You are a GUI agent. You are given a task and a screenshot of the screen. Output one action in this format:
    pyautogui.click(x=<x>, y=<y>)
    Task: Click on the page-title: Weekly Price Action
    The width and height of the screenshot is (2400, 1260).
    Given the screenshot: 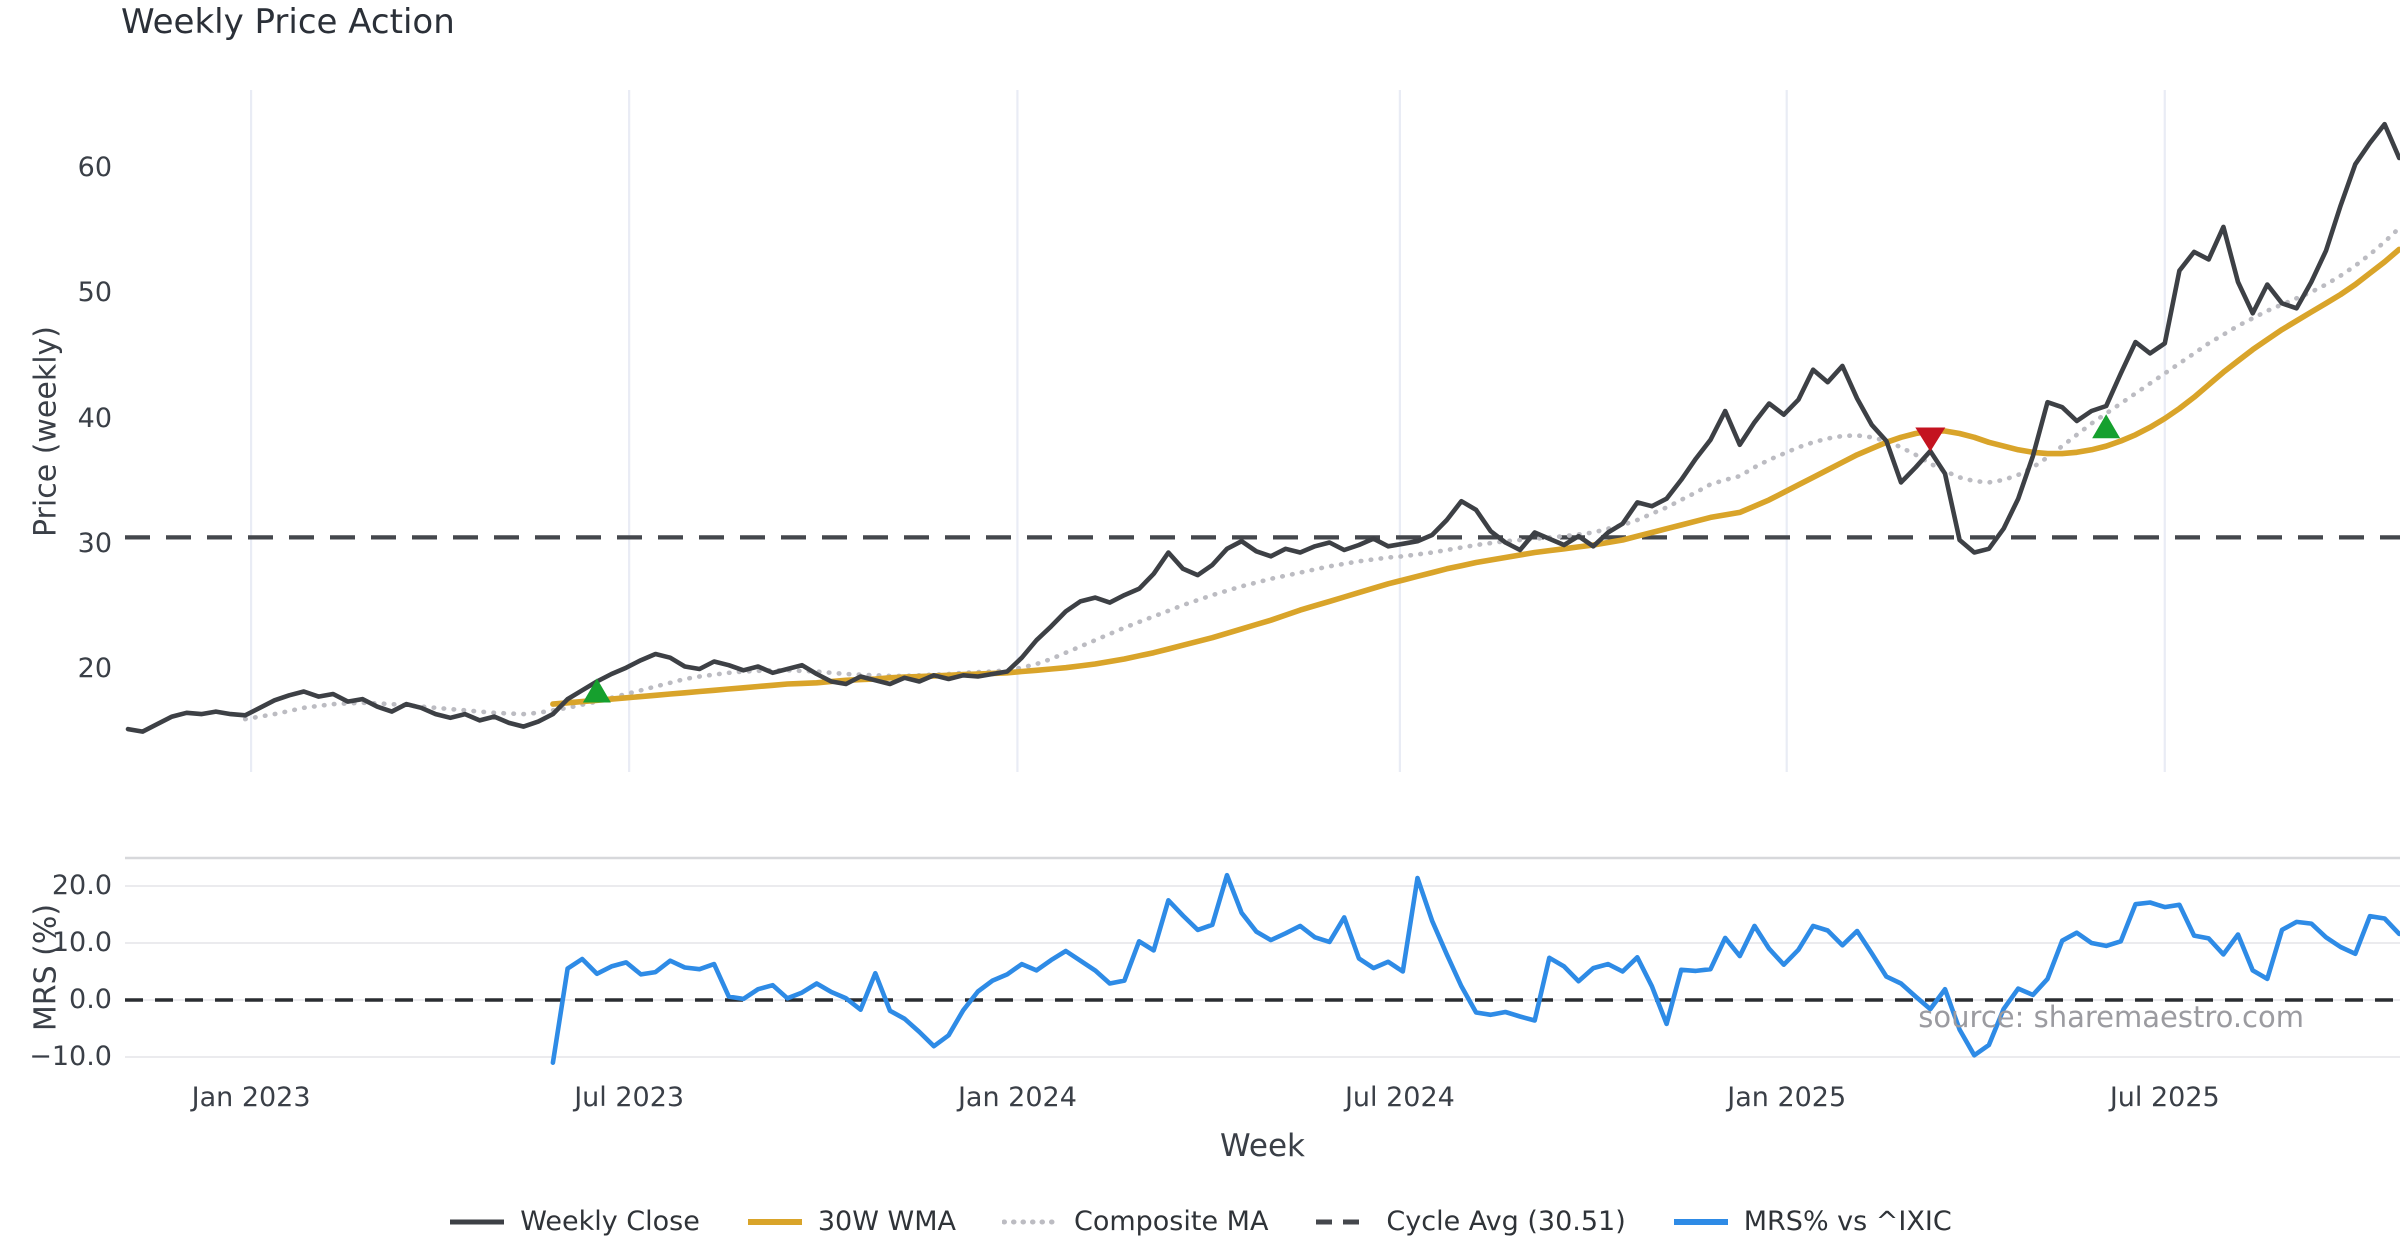 What is the action you would take?
    pyautogui.click(x=288, y=22)
    